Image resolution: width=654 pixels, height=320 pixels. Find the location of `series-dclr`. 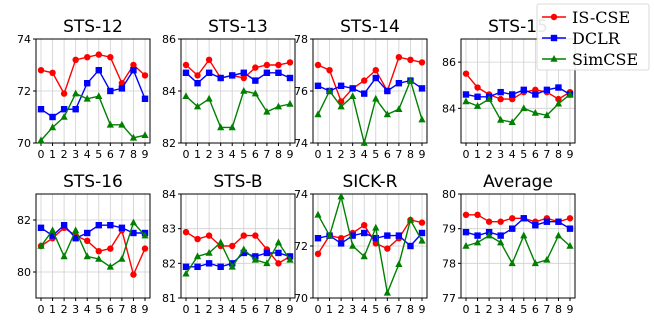

series-dclr is located at coordinates (518, 227).